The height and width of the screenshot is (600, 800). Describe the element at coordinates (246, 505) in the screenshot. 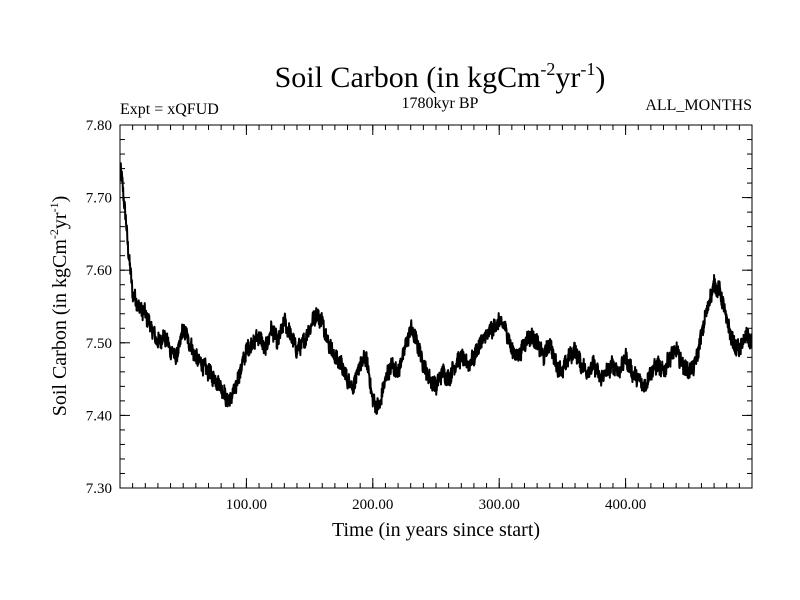

I see `x-tick-label: 100.00` at that location.